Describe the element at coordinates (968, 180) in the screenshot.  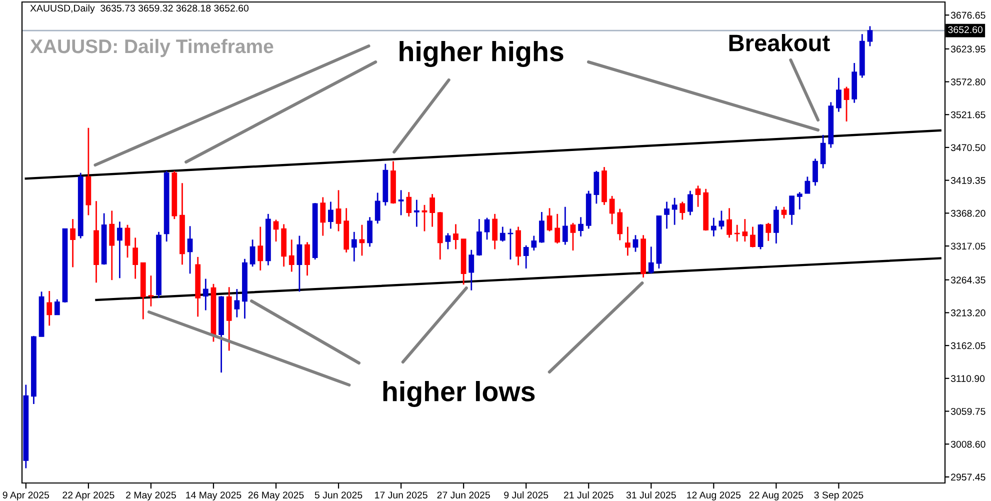
I see `y-tick-label: 3419.35` at that location.